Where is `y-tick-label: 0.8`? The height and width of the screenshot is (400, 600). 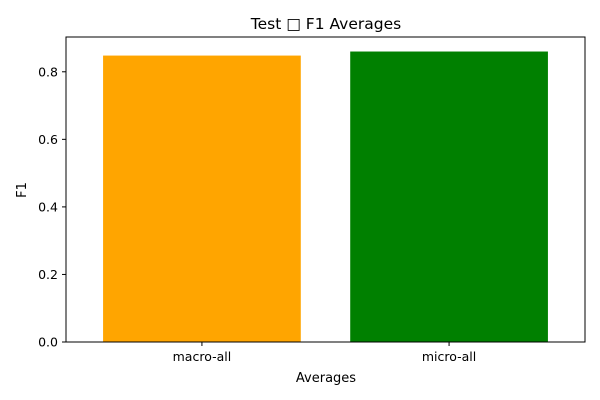
y-tick-label: 0.8 is located at coordinates (48, 71).